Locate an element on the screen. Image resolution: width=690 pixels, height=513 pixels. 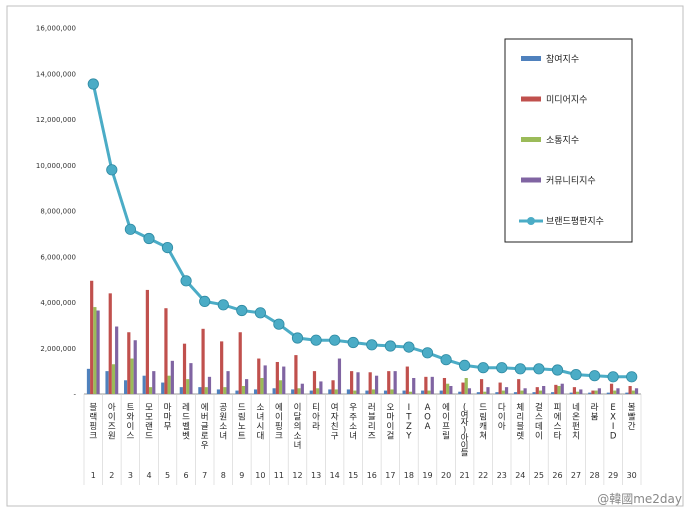
x-index-label: 4 is located at coordinates (148, 475).